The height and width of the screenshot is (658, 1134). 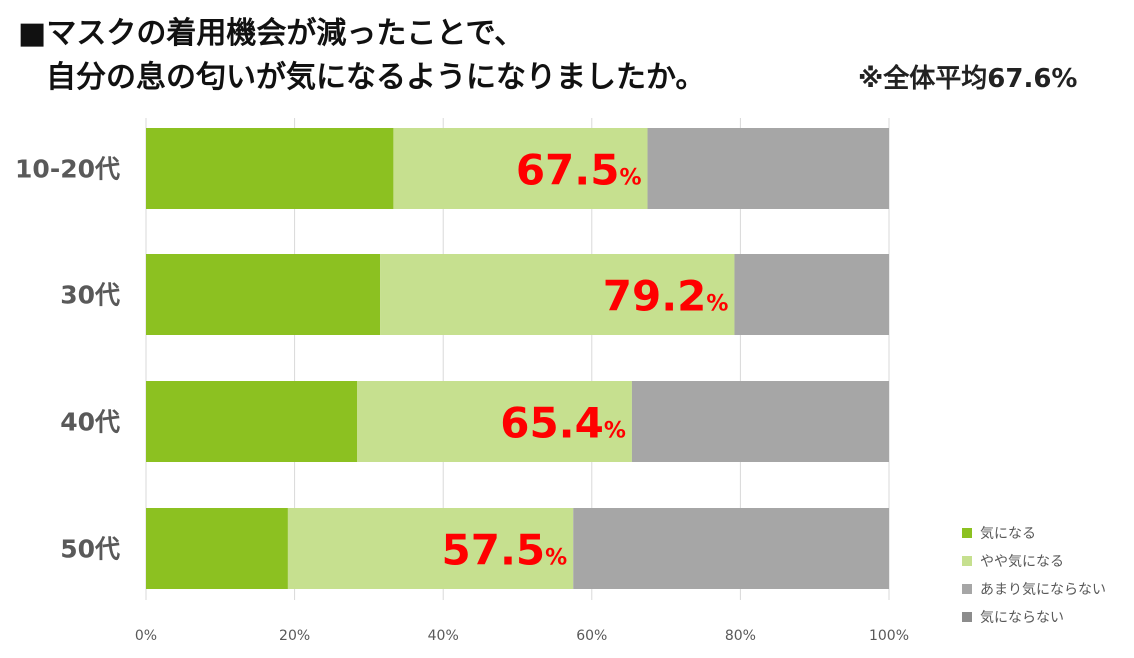 What do you see at coordinates (90, 549) in the screenshot?
I see `category-label: 50代` at bounding box center [90, 549].